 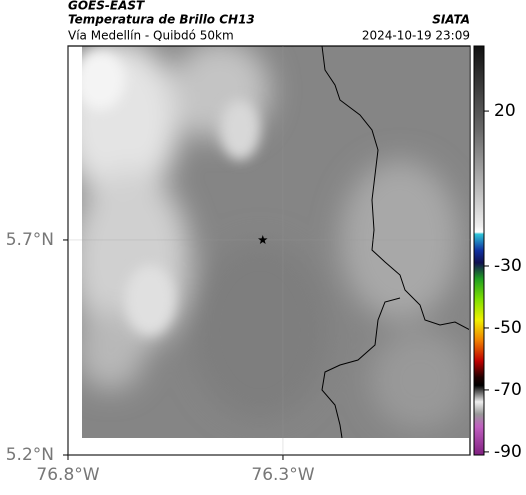 I want to click on route: Vía Medellín - Quibdó 50km, so click(x=151, y=36).